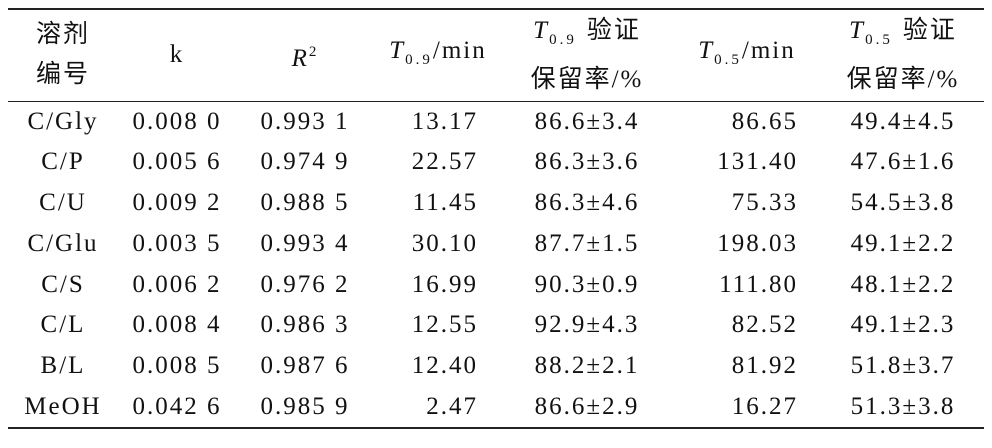 This screenshot has height=448, width=992. Describe the element at coordinates (63, 406) in the screenshot. I see `row-label: MeOH` at that location.